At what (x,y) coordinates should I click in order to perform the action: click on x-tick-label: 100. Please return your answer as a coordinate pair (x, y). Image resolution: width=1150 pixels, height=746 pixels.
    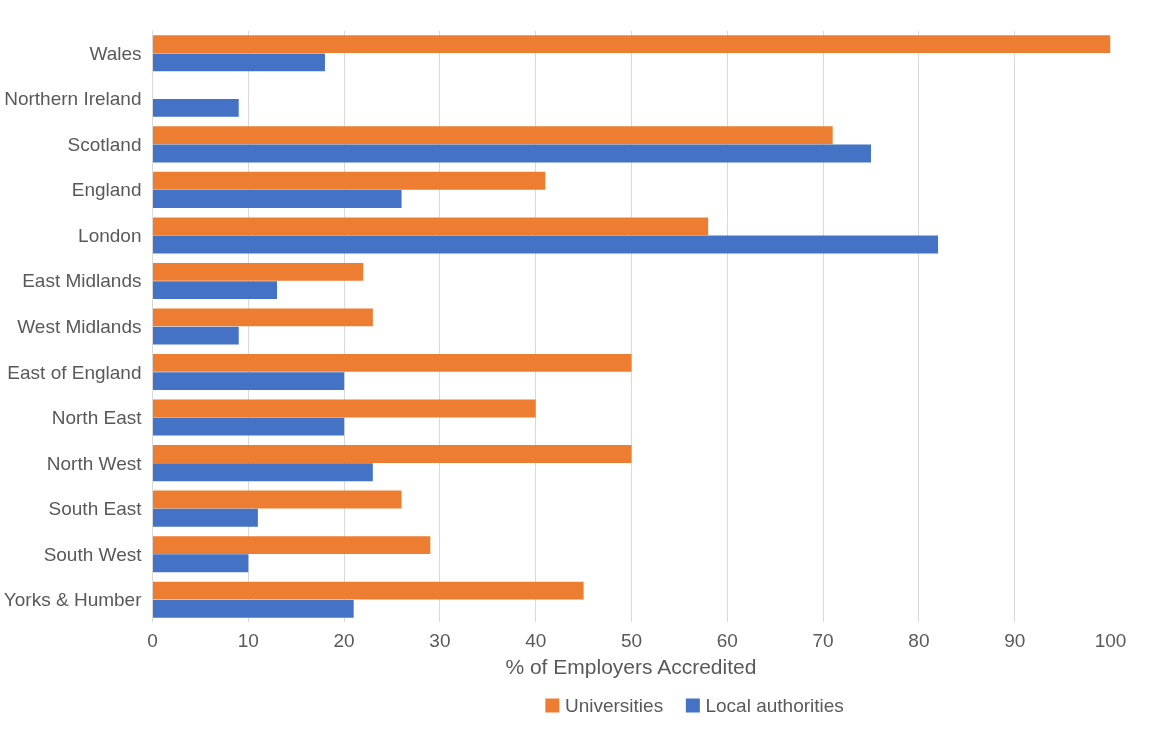
    Looking at the image, I should click on (1110, 640).